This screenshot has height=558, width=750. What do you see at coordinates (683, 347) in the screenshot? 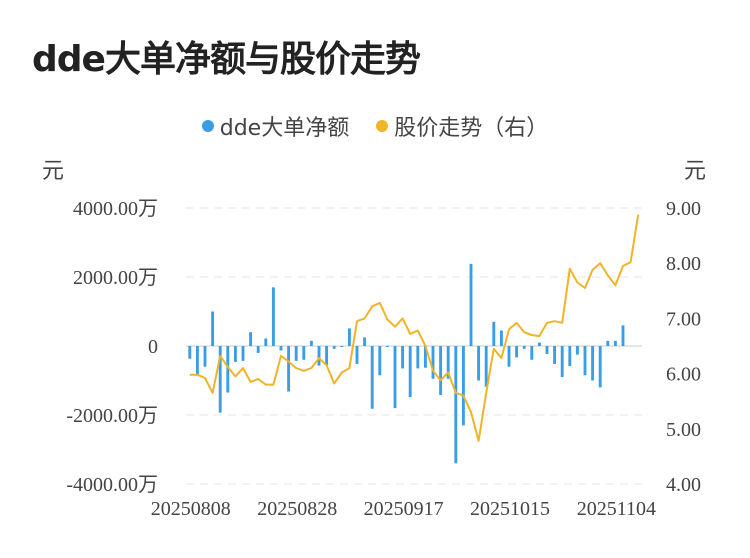
I see `right-axis-ticks: 9.00 8.00 7.00 6.00 5.00 4.00` at bounding box center [683, 347].